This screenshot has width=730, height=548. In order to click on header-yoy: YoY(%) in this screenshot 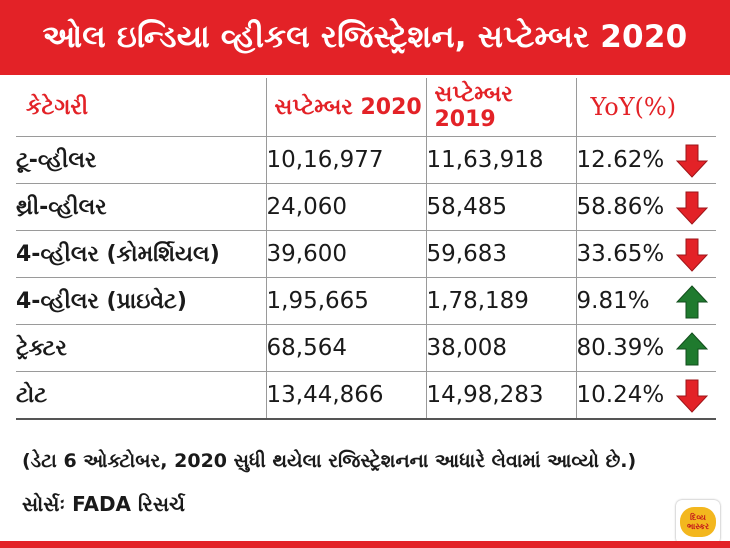, I will do `click(645, 107)`.